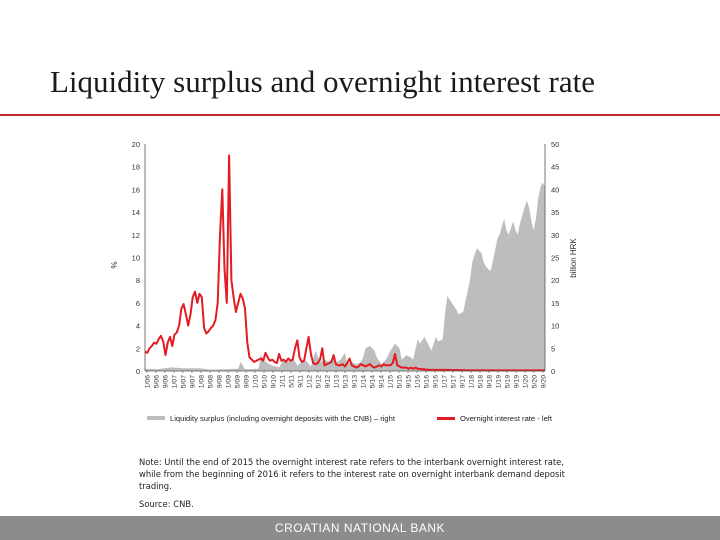  What do you see at coordinates (506, 418) in the screenshot?
I see `legend-label-overnight-rate: Overnight interest rate - left` at bounding box center [506, 418].